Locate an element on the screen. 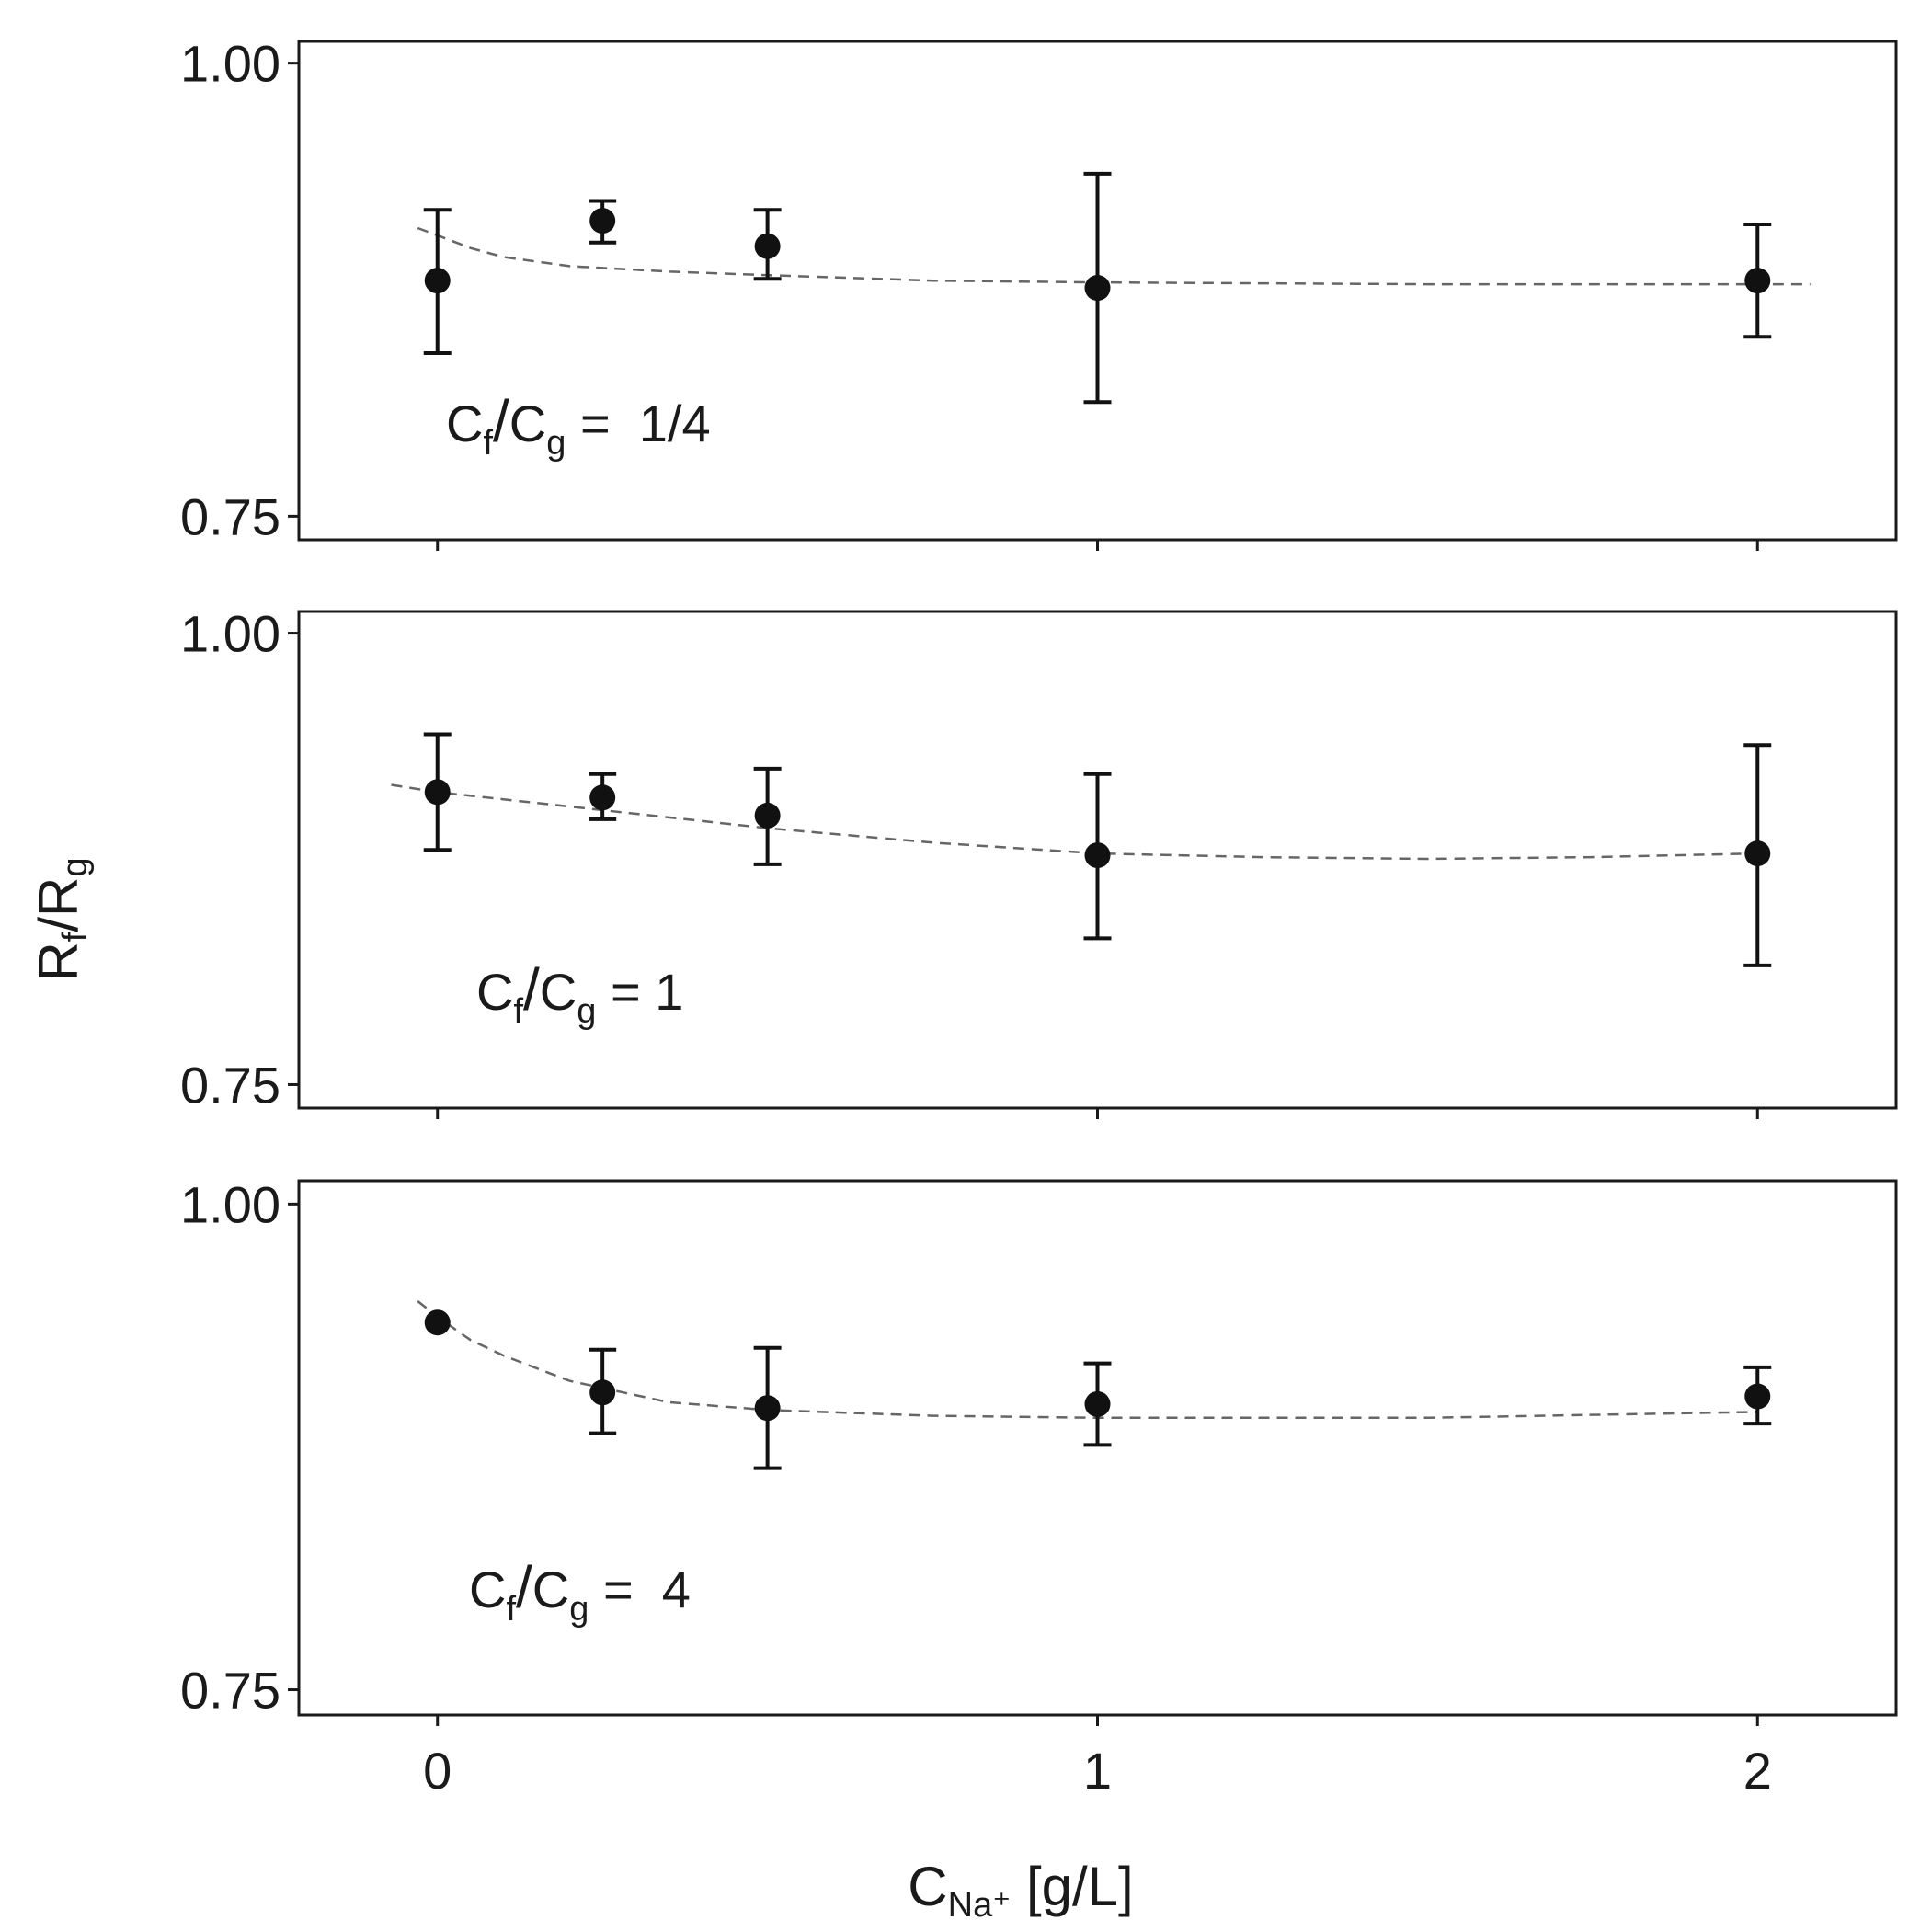 The width and height of the screenshot is (1932, 1932). panel-1-annotation: Cf/Cg = 1/4 is located at coordinates (578, 425).